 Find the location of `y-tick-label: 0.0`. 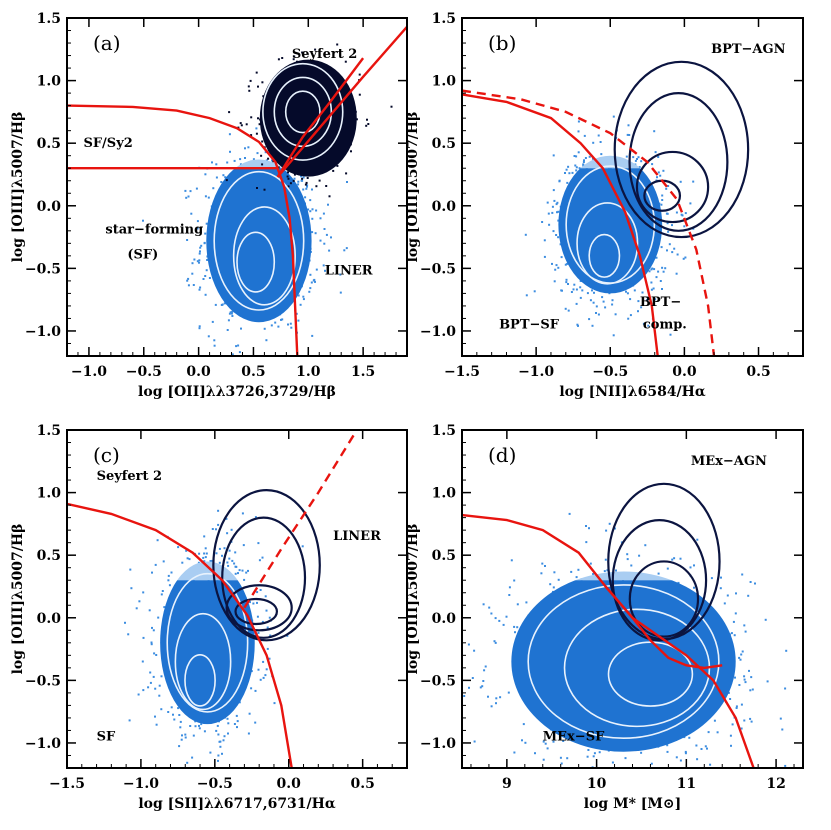

y-tick-label: 0.0 is located at coordinates (49, 619).